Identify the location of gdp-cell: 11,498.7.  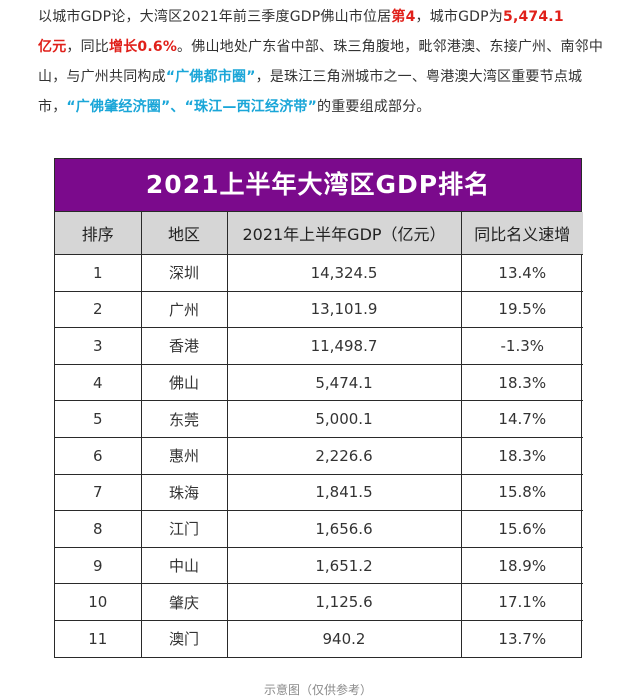
(344, 346).